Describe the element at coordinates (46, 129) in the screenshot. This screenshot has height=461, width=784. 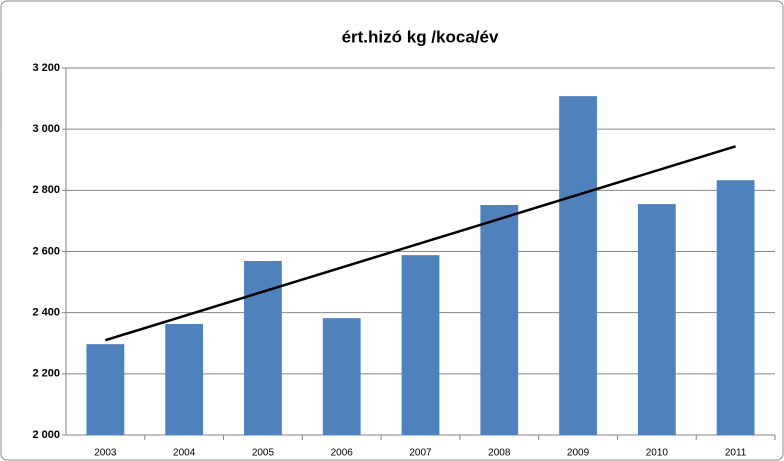
I see `y-tick-label: 3 000` at that location.